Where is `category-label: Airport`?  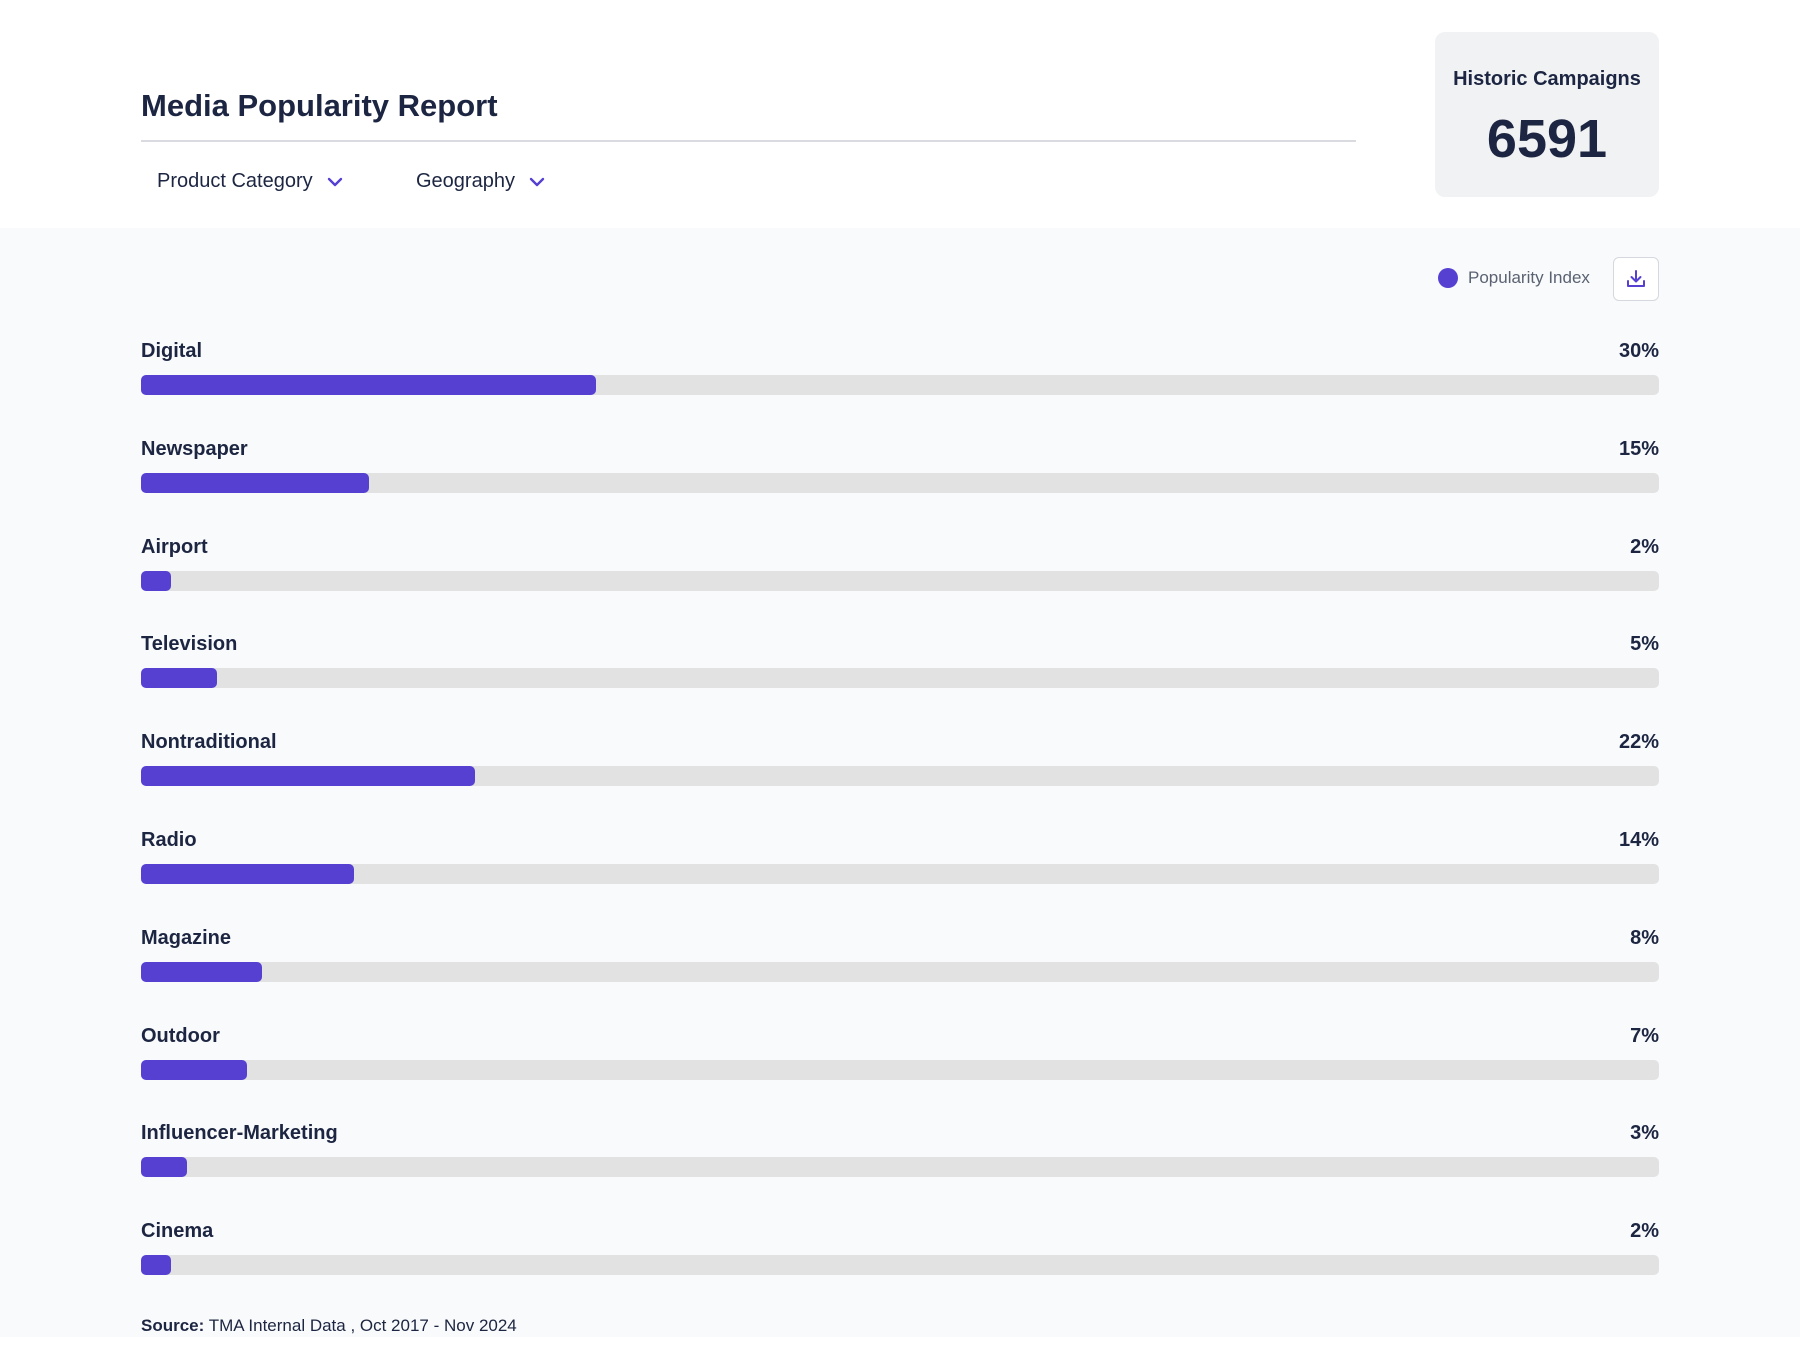
category-label: Airport is located at coordinates (174, 546).